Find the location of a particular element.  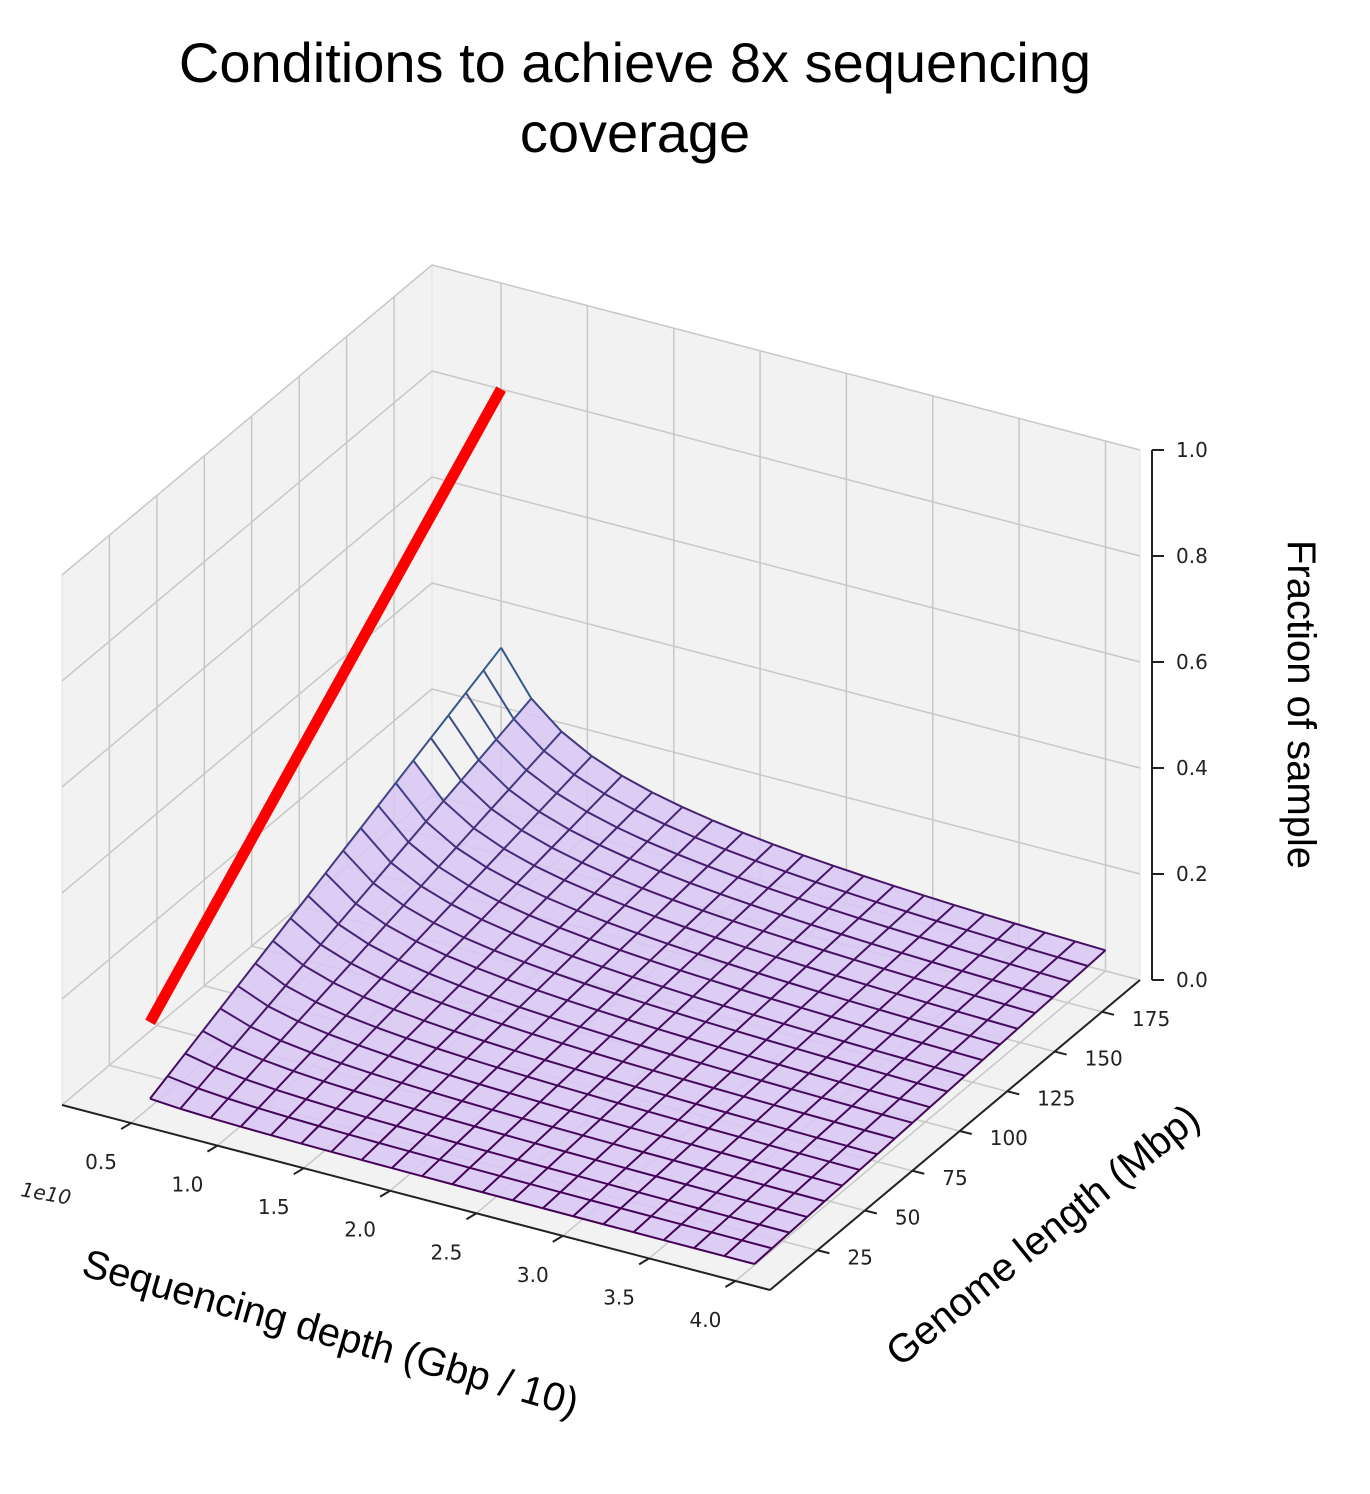

z-axis-label: Fraction of sample is located at coordinates (1301, 704).